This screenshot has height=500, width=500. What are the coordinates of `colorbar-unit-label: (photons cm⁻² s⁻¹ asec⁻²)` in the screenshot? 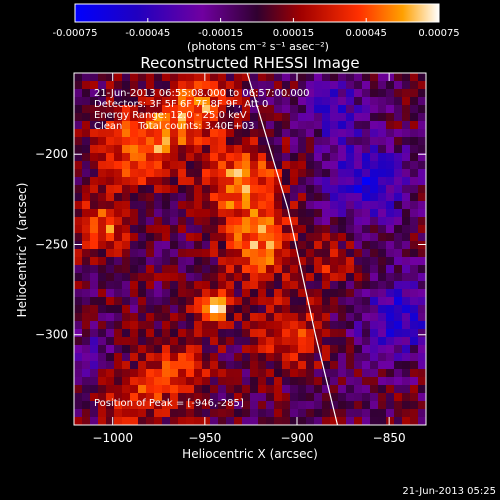 It's located at (258, 46).